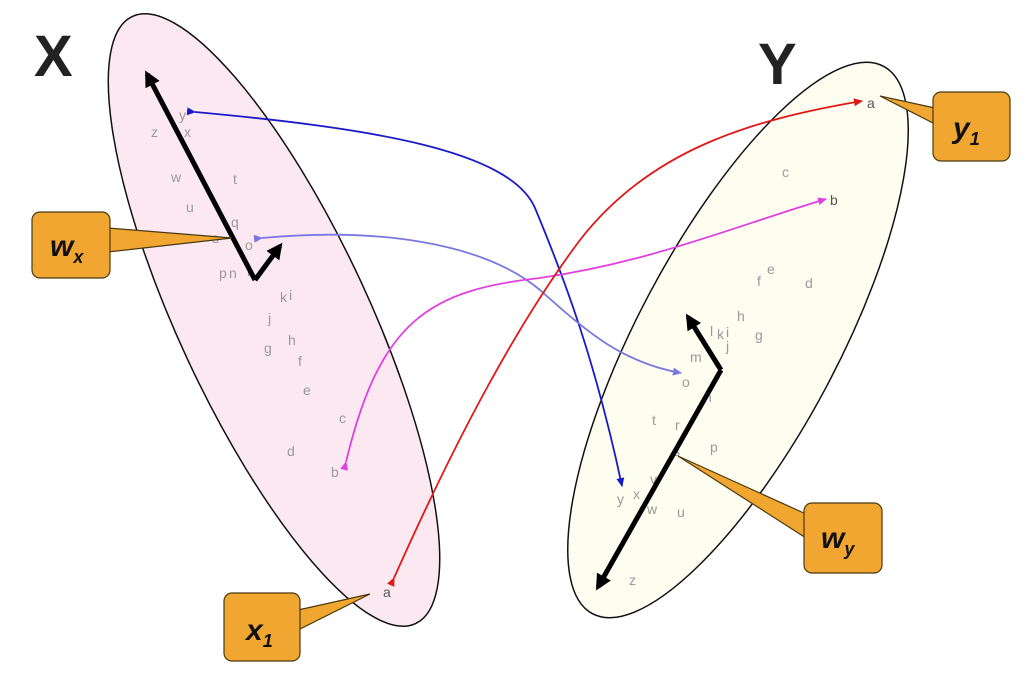 The height and width of the screenshot is (674, 1030). Describe the element at coordinates (871, 103) in the screenshot. I see `y-point: a` at that location.